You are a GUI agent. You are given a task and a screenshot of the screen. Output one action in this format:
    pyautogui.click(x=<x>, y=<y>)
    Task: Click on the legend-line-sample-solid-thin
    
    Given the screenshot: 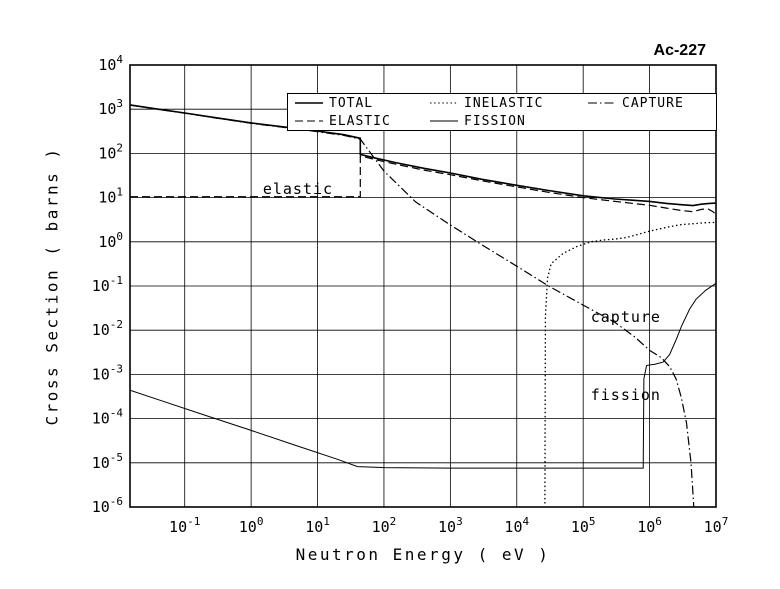 What is the action you would take?
    pyautogui.click(x=444, y=121)
    